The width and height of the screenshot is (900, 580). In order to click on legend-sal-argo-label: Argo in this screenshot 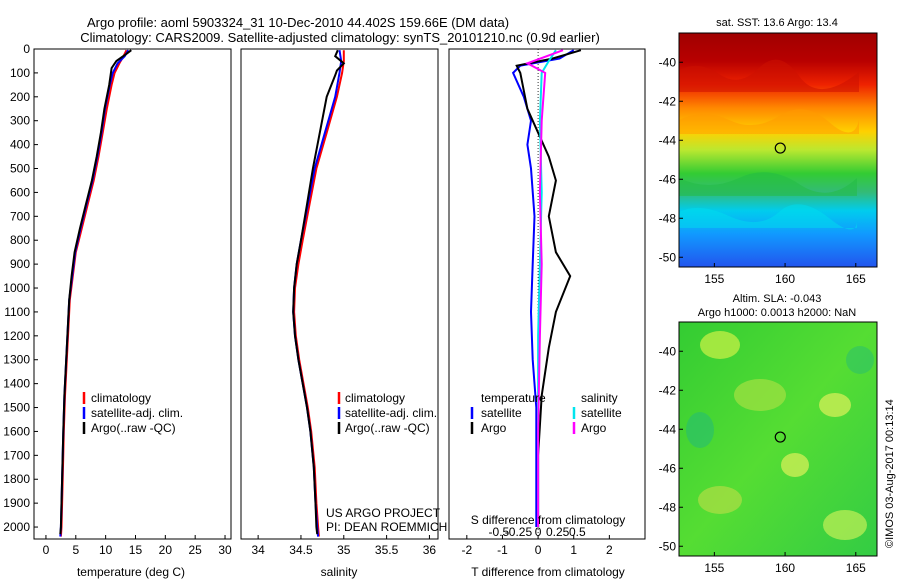, I will do `click(594, 428)`.